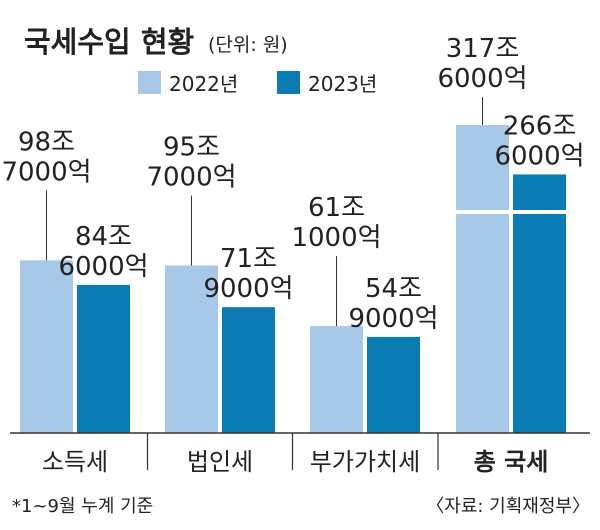  Describe the element at coordinates (508, 506) in the screenshot. I see `source-note: 〈자료: 기획재정부〉` at that location.